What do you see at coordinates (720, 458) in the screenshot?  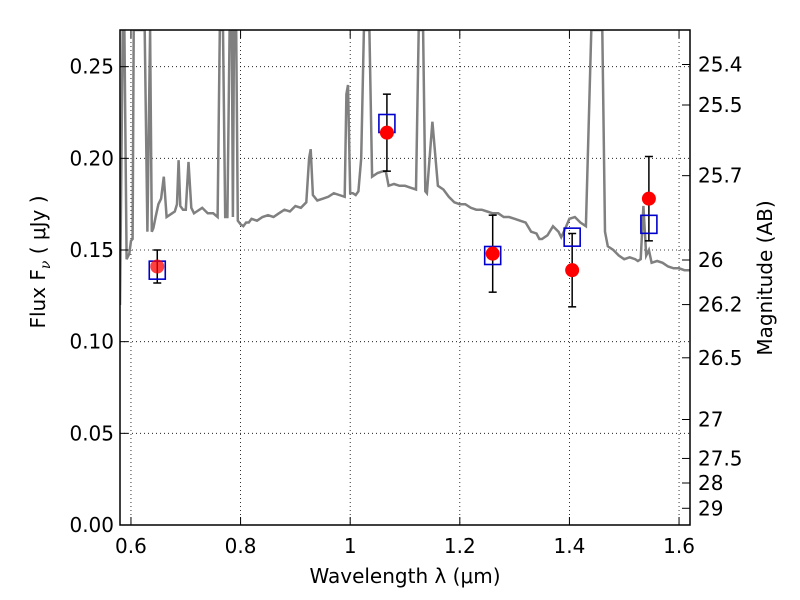 I see `right-tick-label: 27.5` at bounding box center [720, 458].